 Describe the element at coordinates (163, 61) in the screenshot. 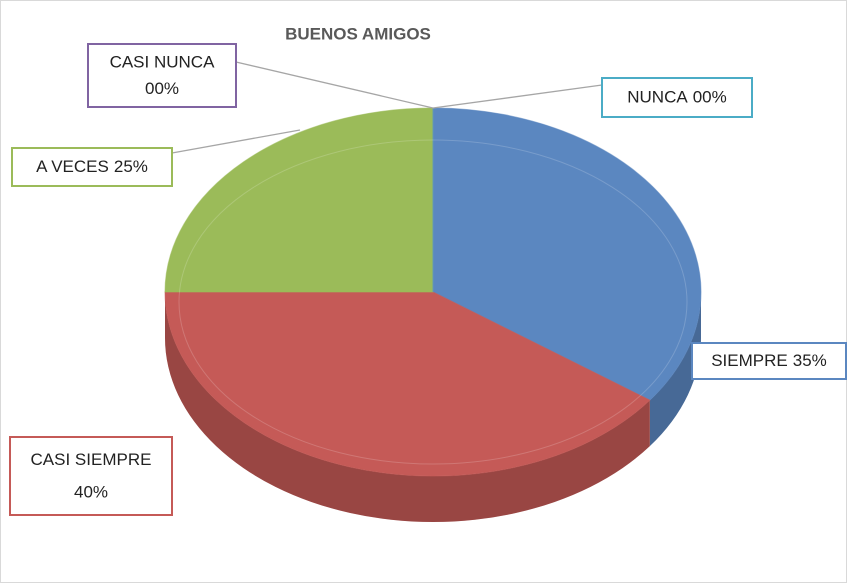

I see `data-label-category: CASI NUNCA` at that location.